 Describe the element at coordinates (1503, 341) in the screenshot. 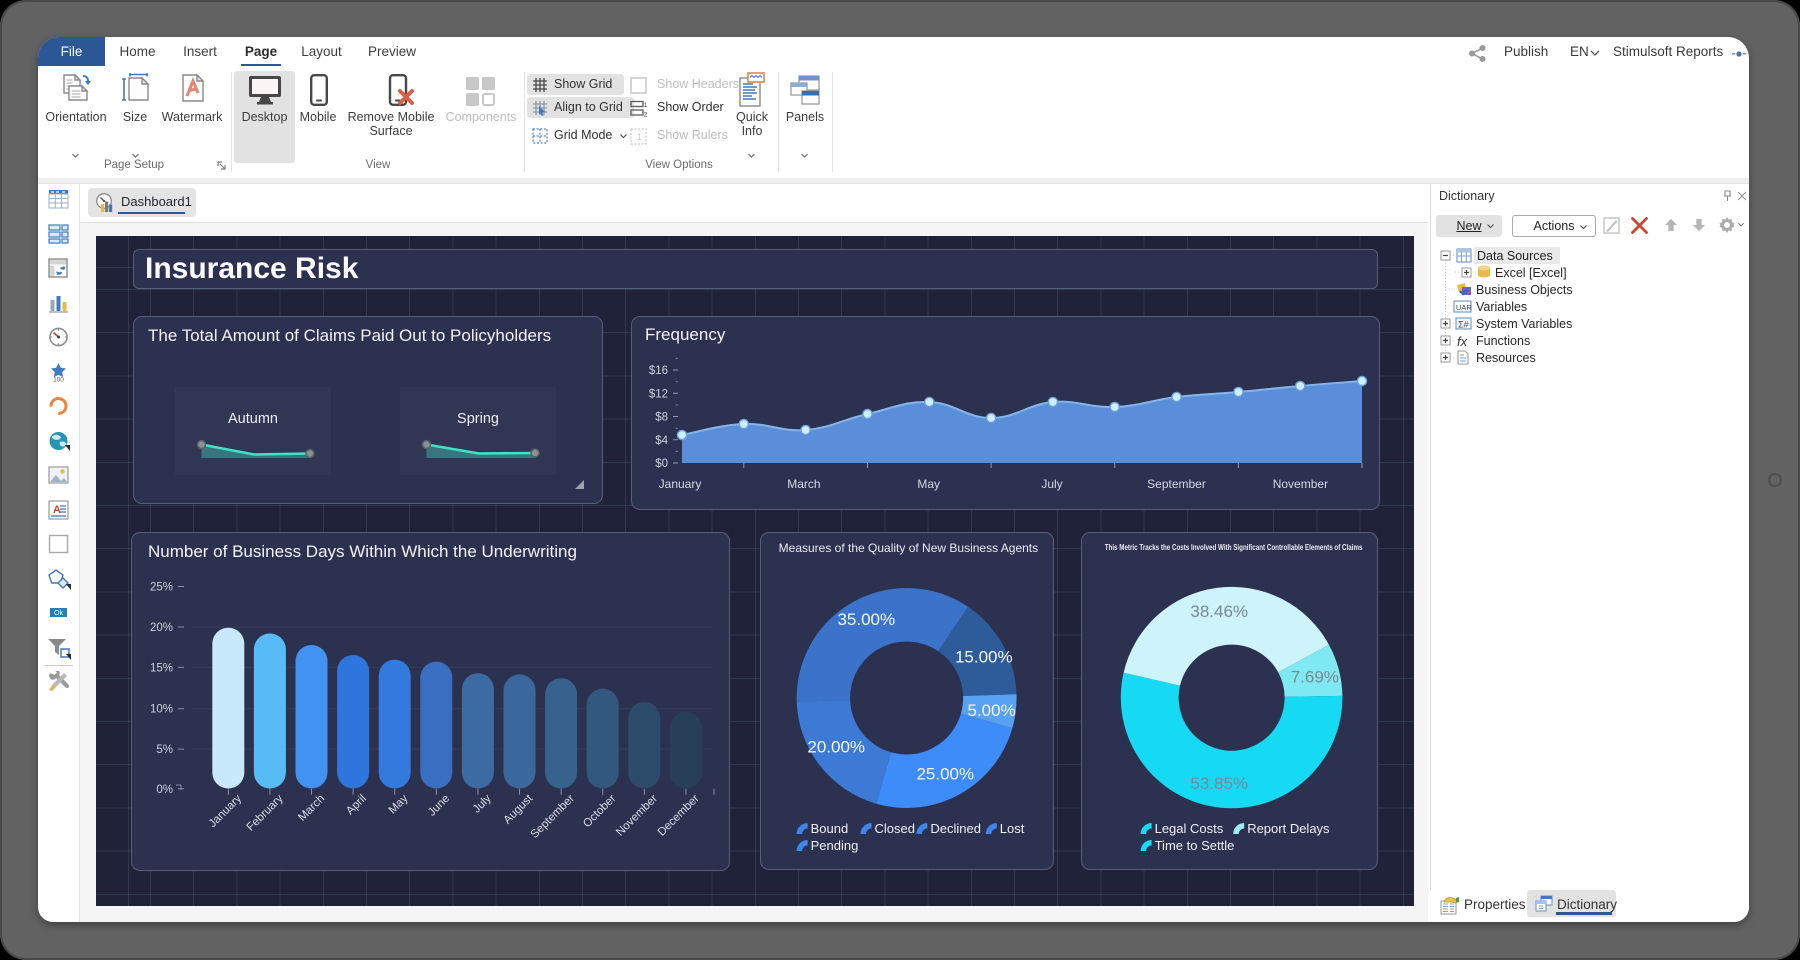

I see `svg-text: Functions` at that location.